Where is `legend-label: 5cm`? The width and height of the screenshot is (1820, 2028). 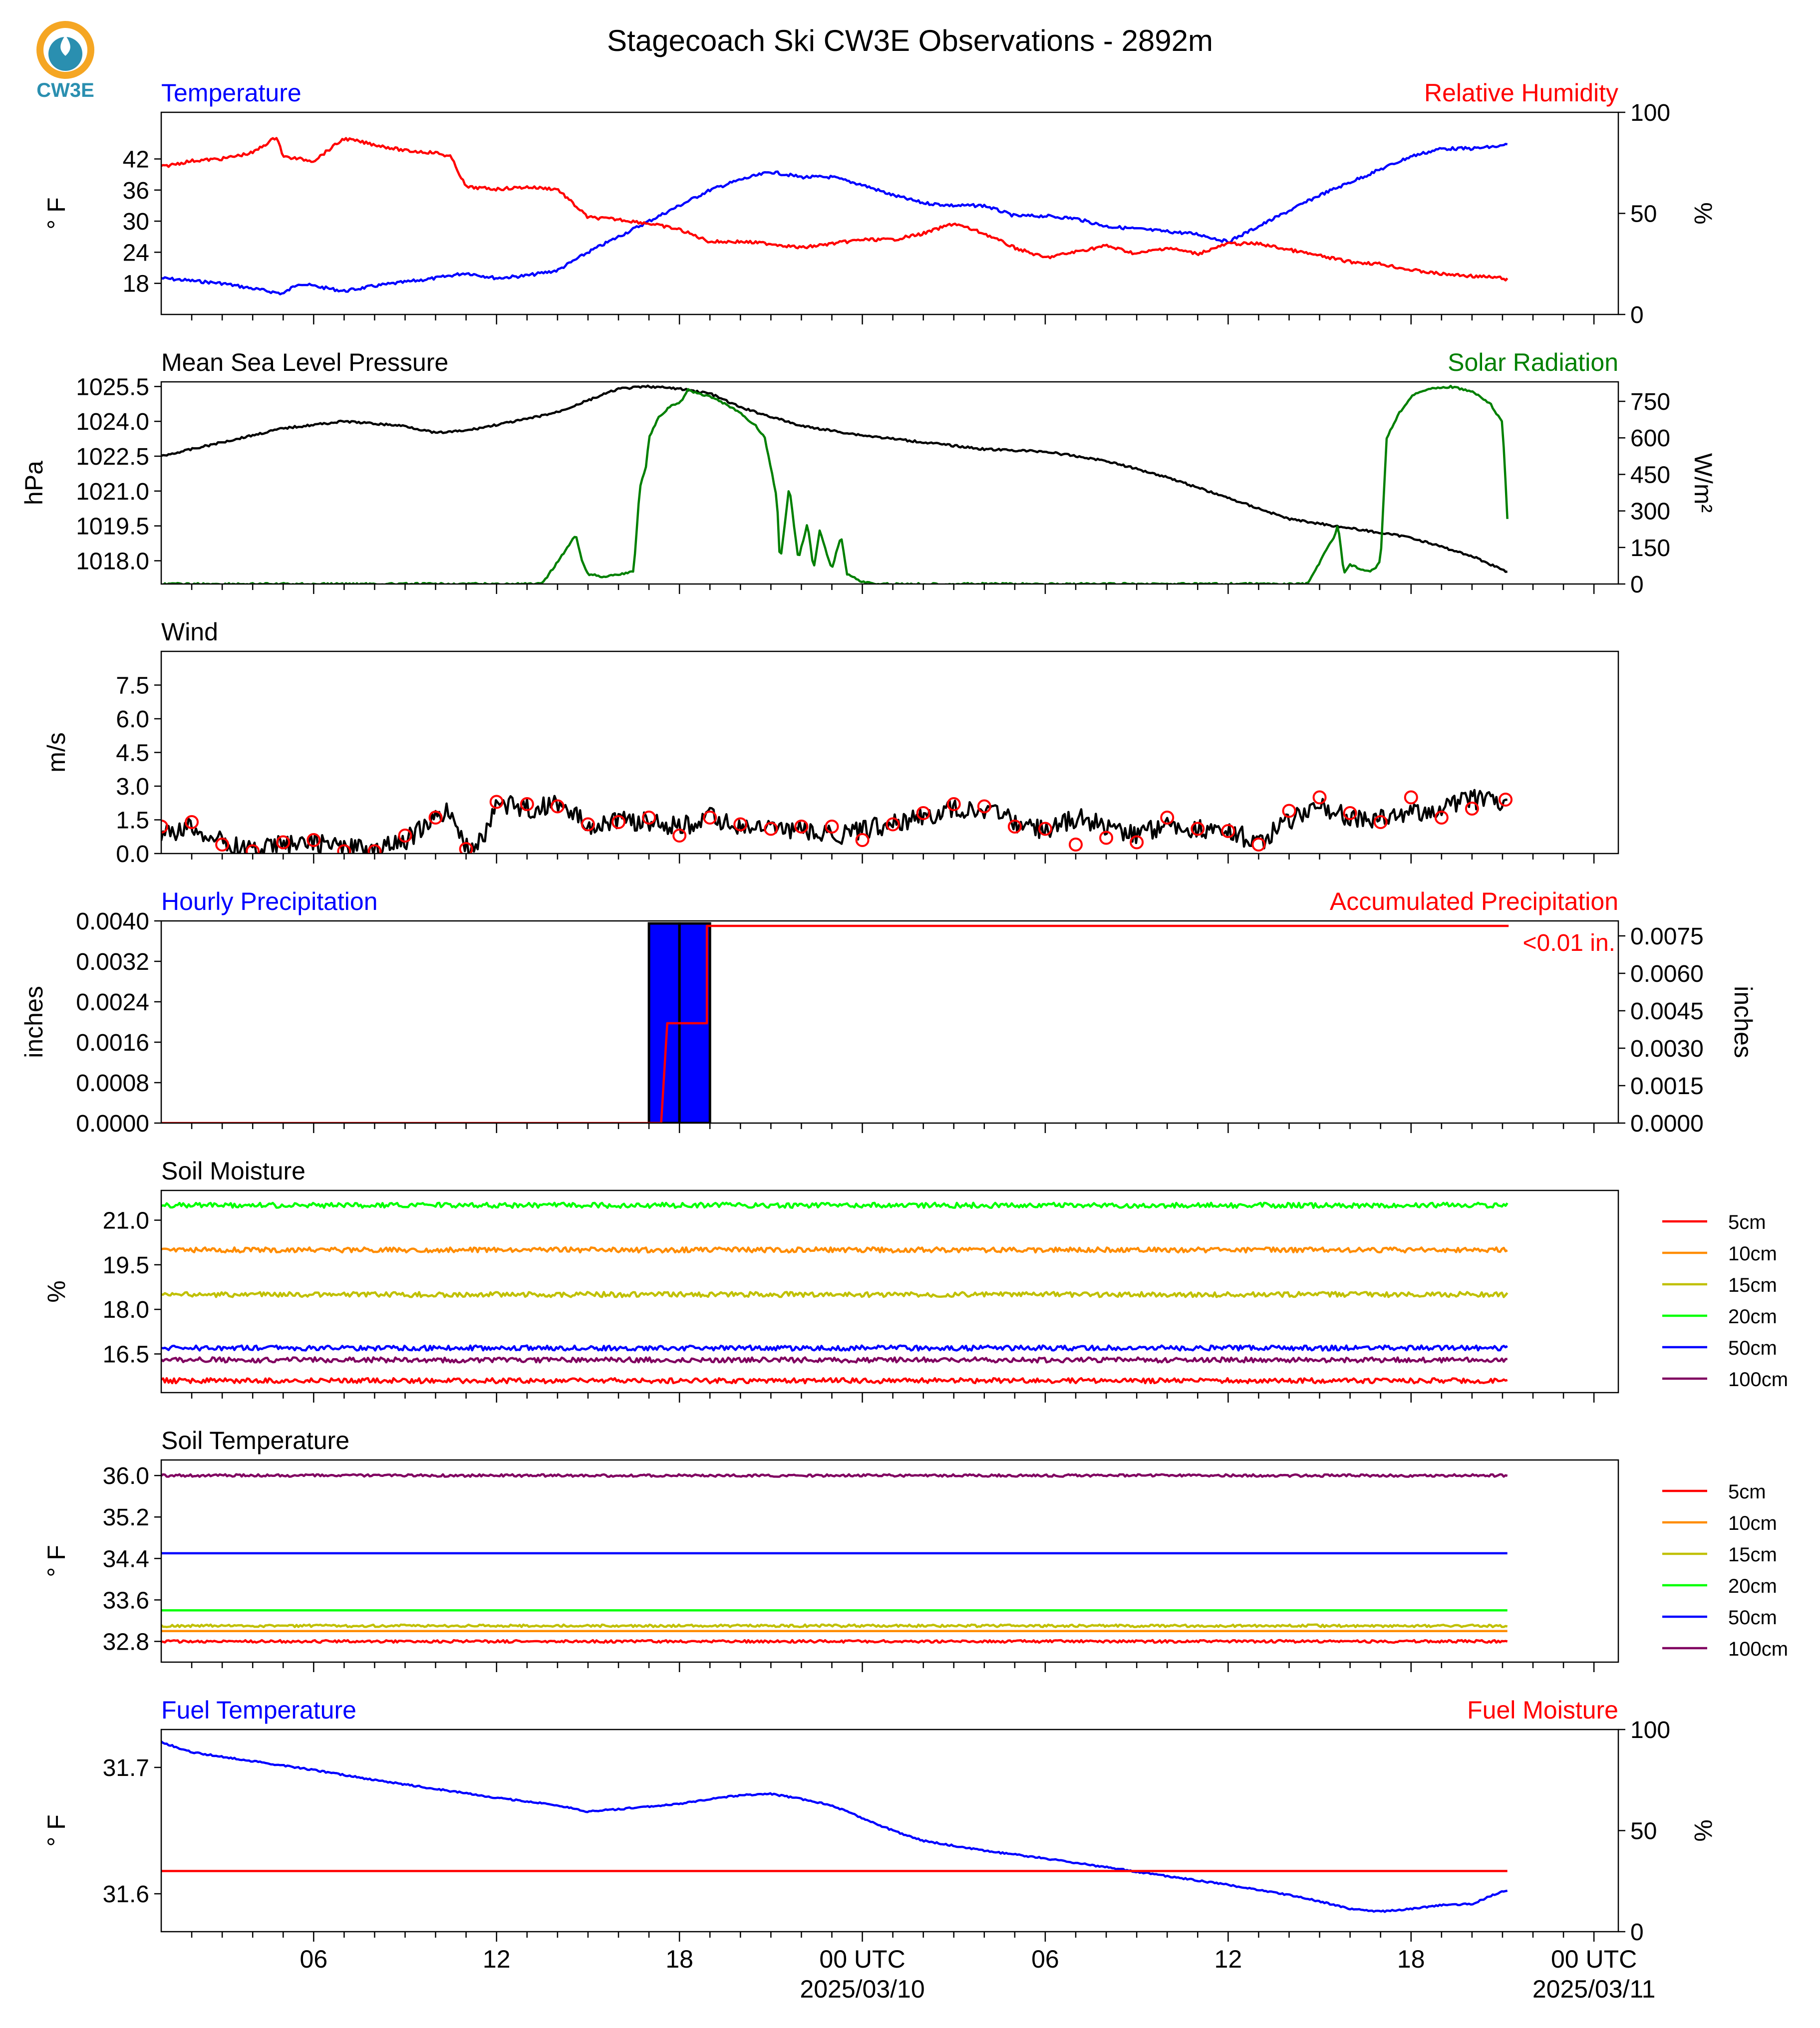
legend-label: 5cm is located at coordinates (1747, 1222).